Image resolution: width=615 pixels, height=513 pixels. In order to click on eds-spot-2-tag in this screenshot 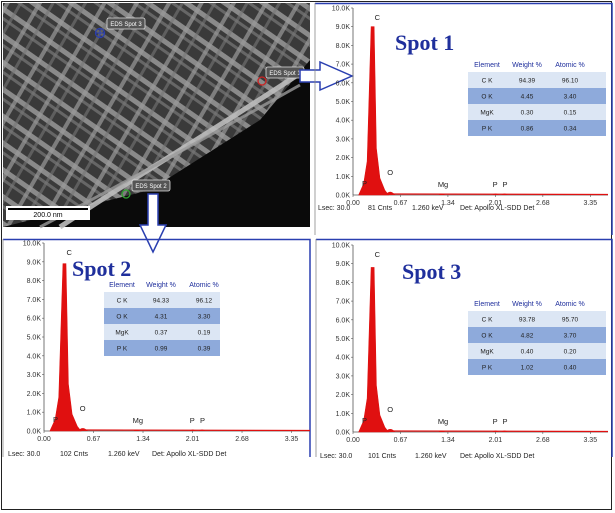, I will do `click(151, 185)`.